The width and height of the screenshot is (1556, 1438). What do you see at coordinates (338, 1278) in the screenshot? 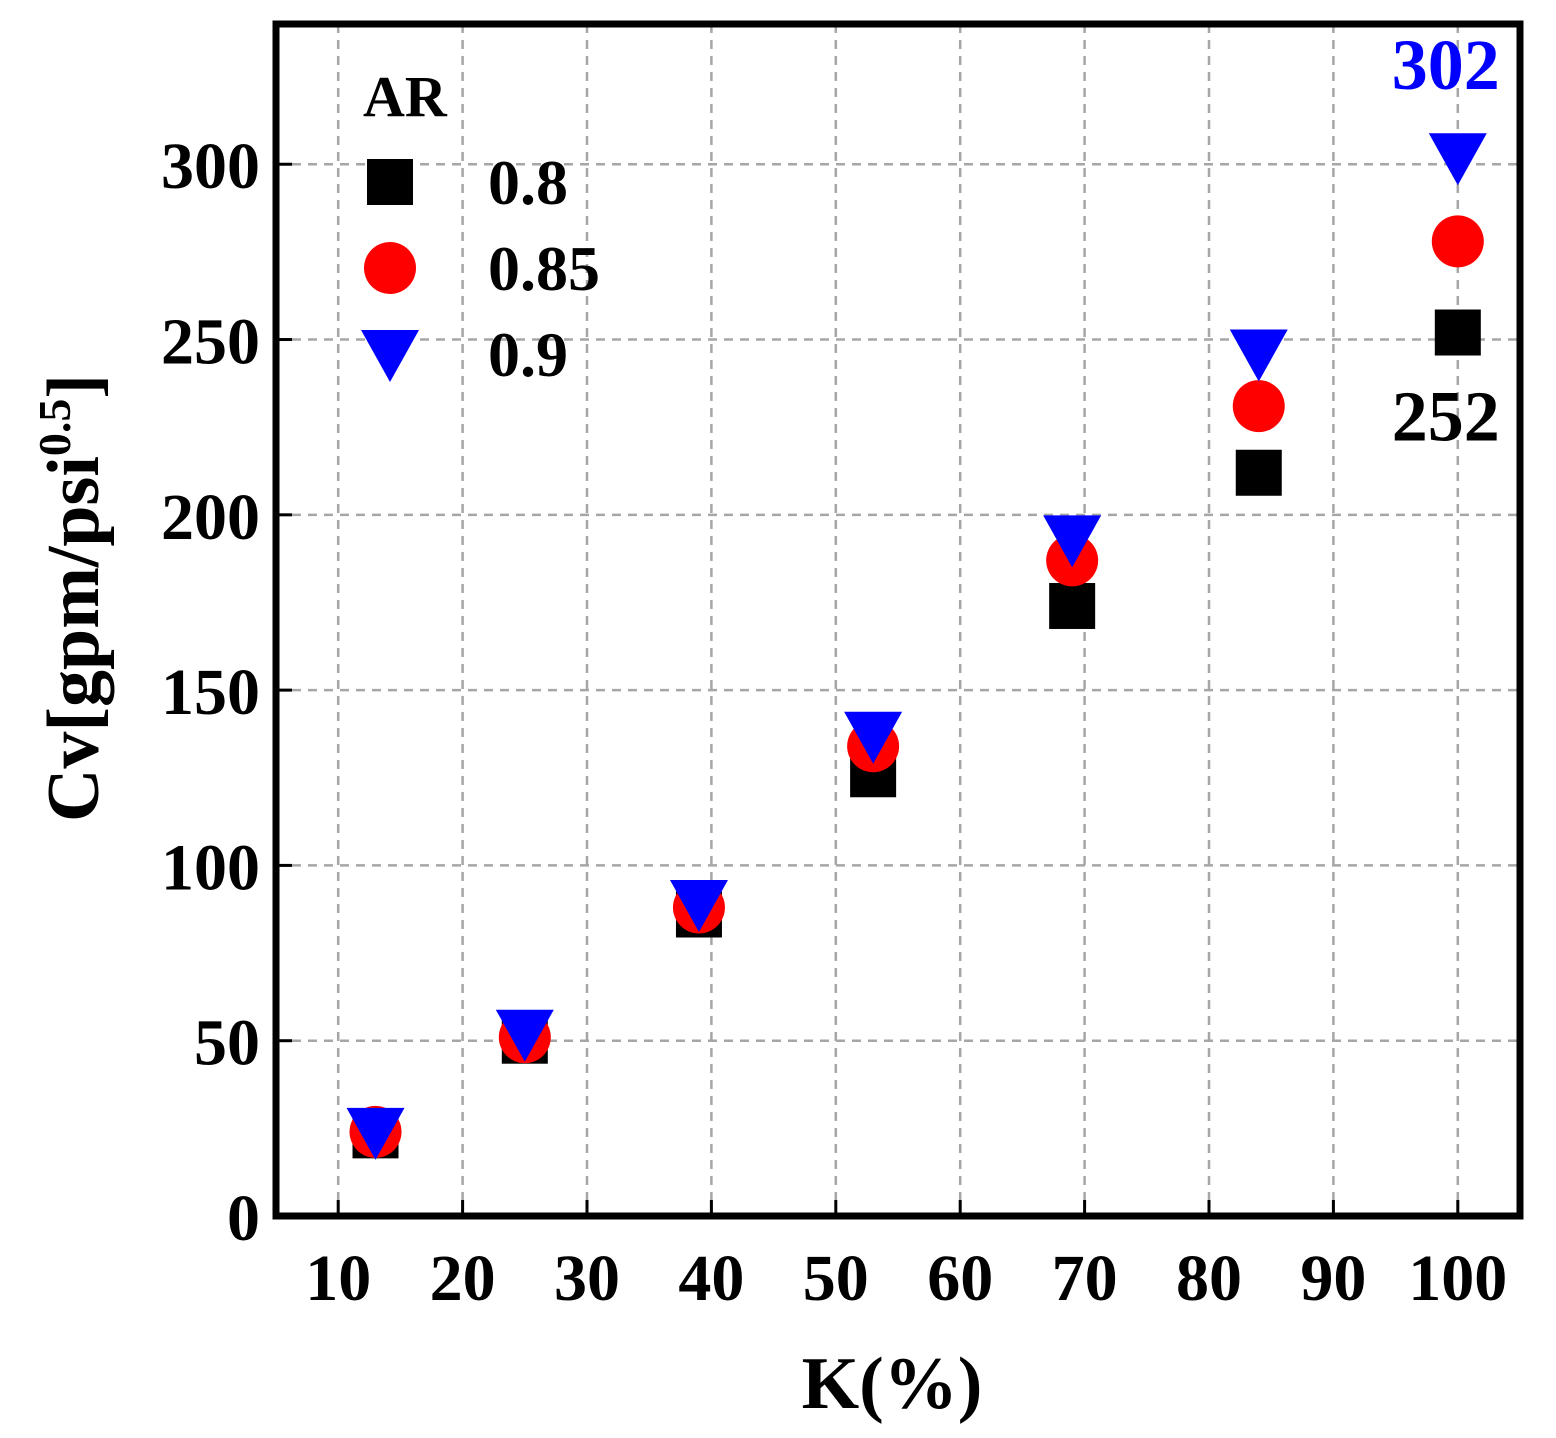
I see `x-tick-label-10: 10` at bounding box center [338, 1278].